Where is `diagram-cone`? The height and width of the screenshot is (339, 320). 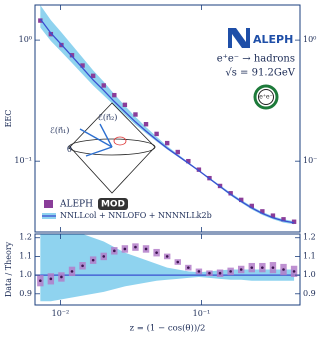 diagram-cone is located at coordinates (112, 148).